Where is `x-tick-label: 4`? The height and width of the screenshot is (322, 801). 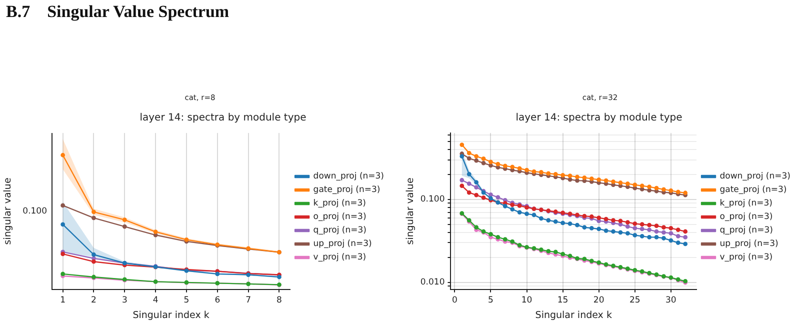 x-tick-label: 4 is located at coordinates (155, 301).